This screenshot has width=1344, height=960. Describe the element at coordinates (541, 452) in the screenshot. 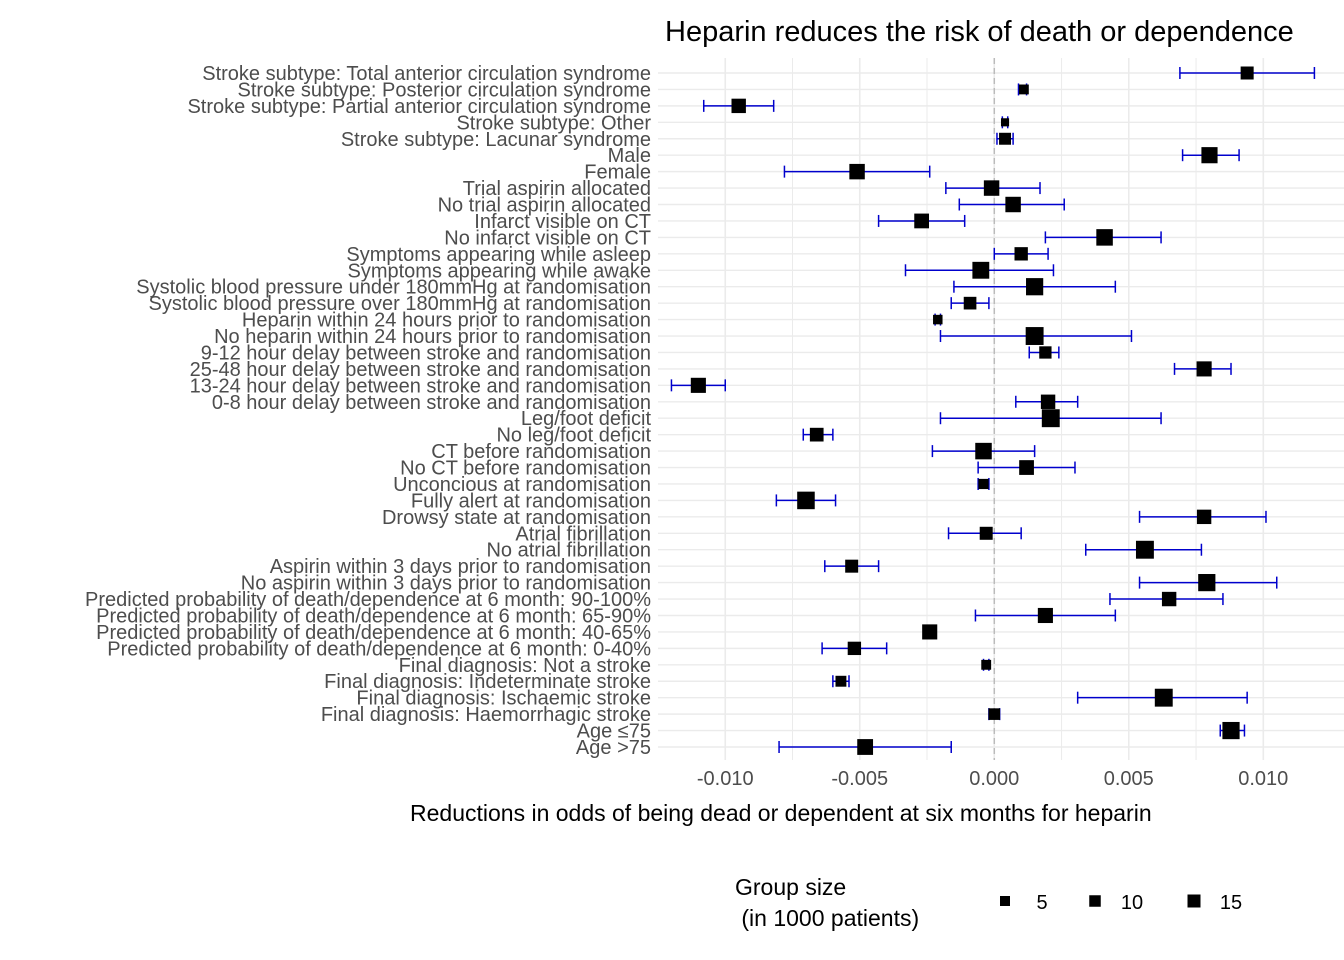

I see `category-label: CT before randomisation` at that location.